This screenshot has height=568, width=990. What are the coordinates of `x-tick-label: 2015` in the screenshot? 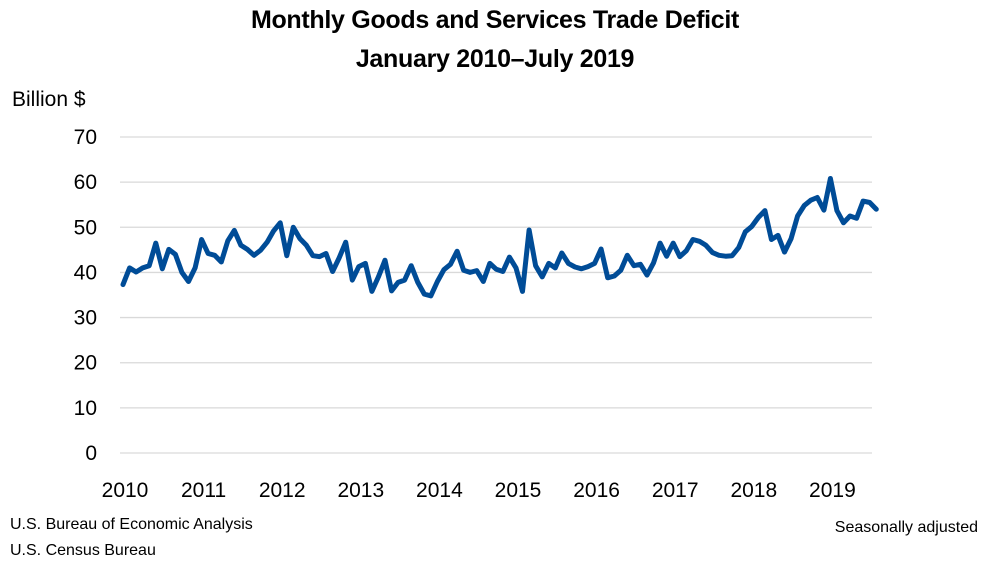 It's located at (518, 490).